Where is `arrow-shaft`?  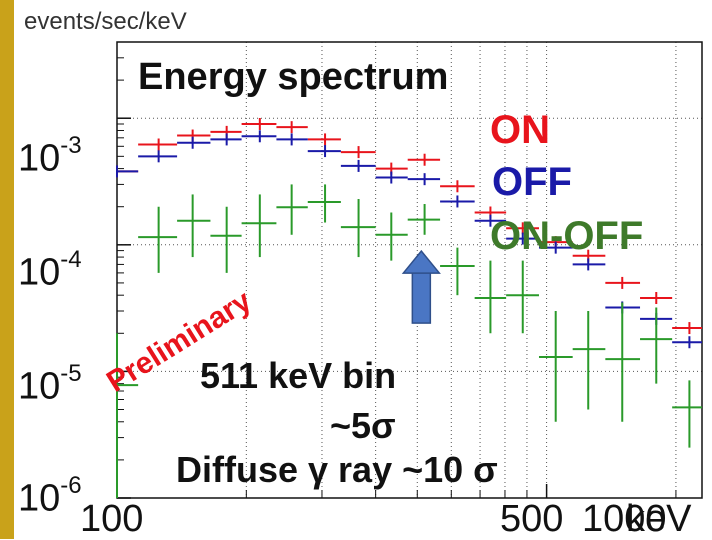
arrow-shaft is located at coordinates (421, 297).